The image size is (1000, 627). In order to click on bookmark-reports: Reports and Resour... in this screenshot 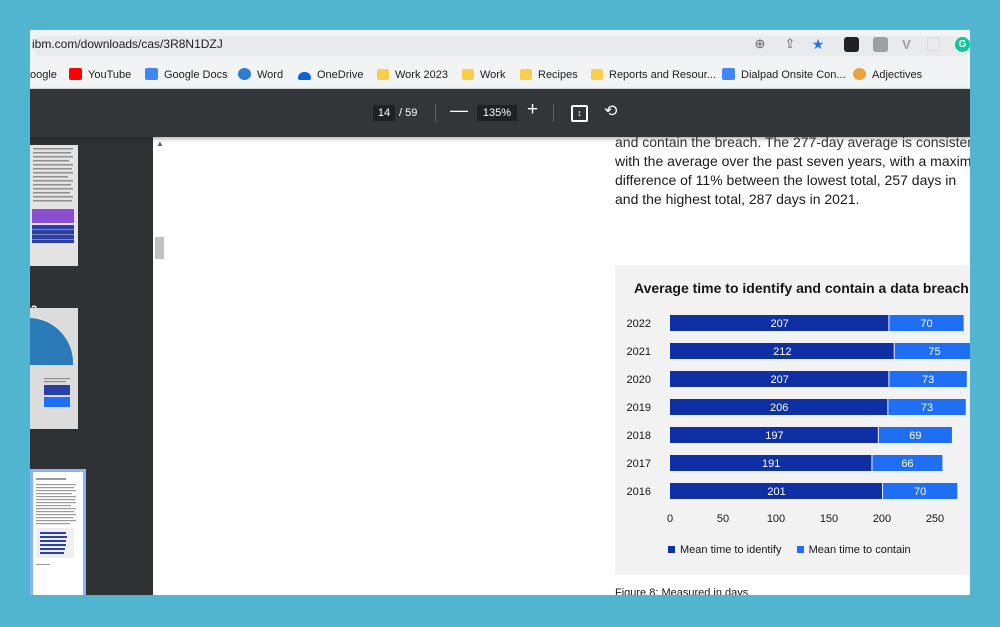, I will do `click(653, 75)`.